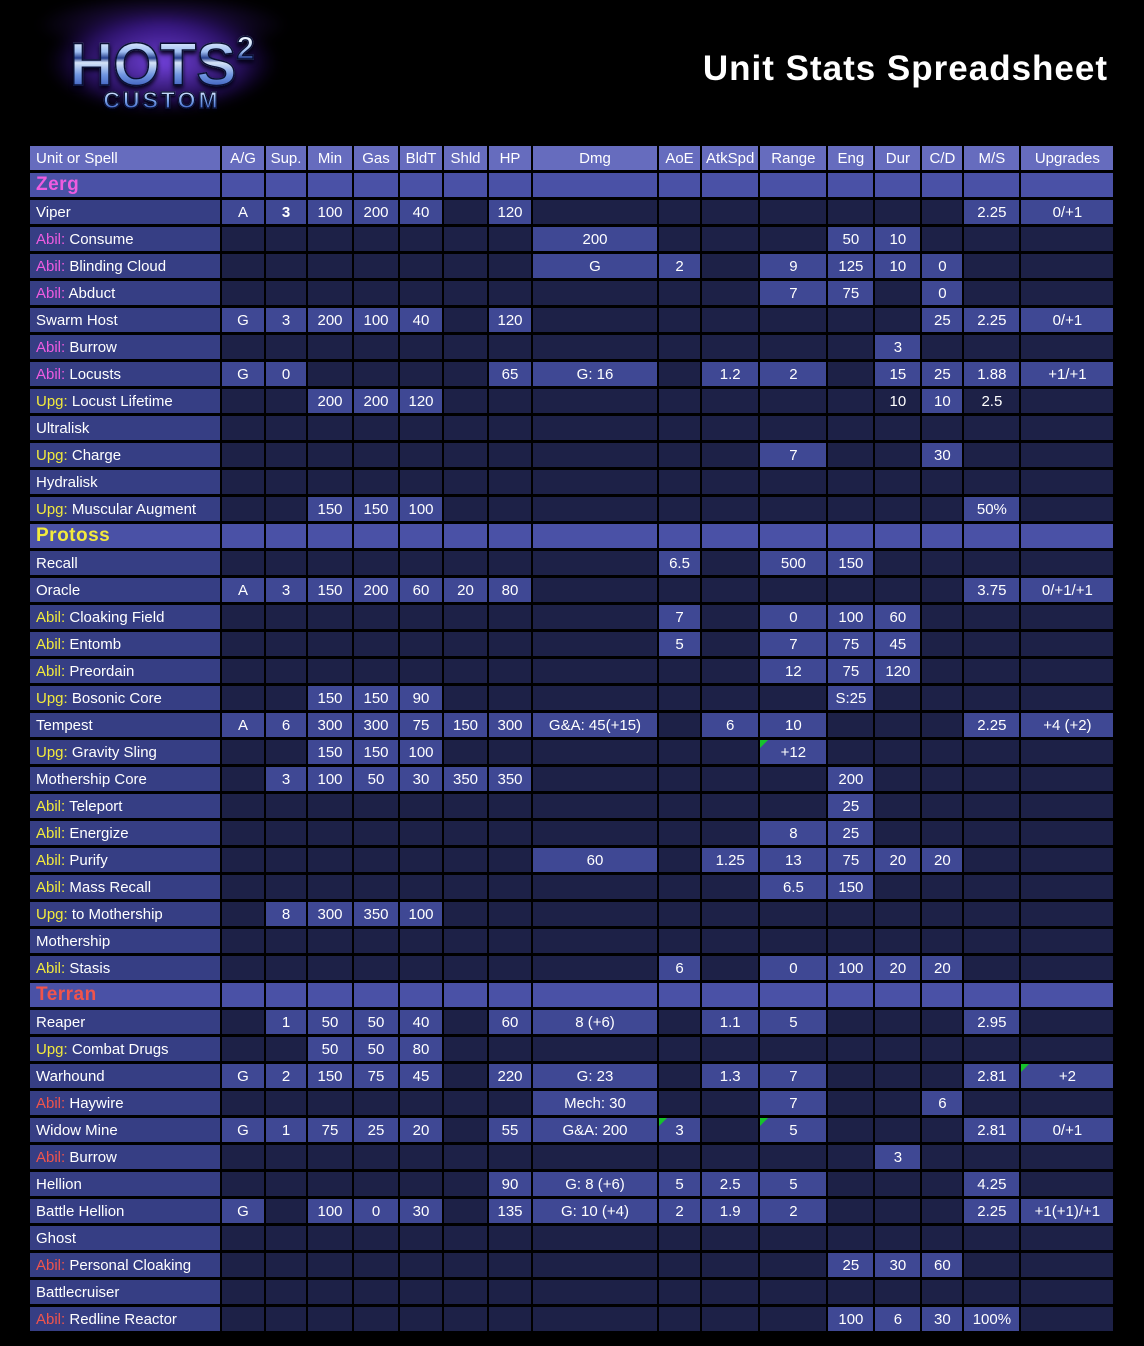 The image size is (1144, 1346). I want to click on row-label: Upg: Combat Drugs, so click(125, 1049).